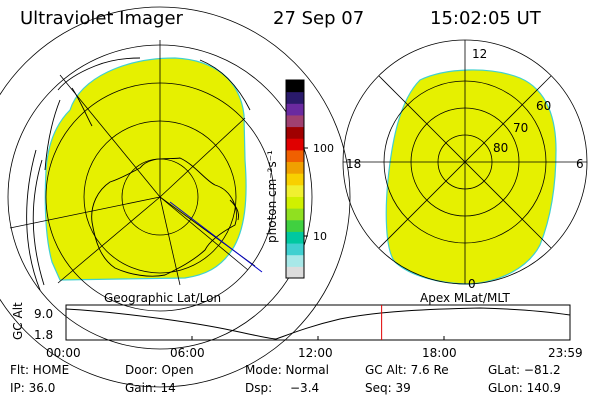 The width and height of the screenshot is (600, 400). Describe the element at coordinates (43, 335) in the screenshot. I see `y-tick-1_8: 1.8` at that location.